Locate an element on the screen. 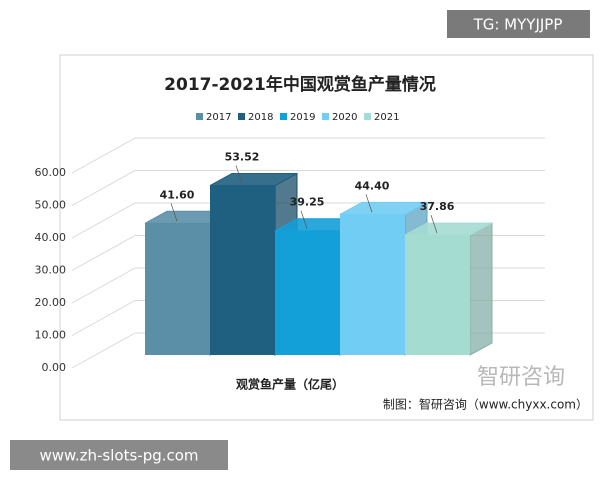 Image resolution: width=600 pixels, height=484 pixels. watermark: TG: MYYJJPP is located at coordinates (518, 25).